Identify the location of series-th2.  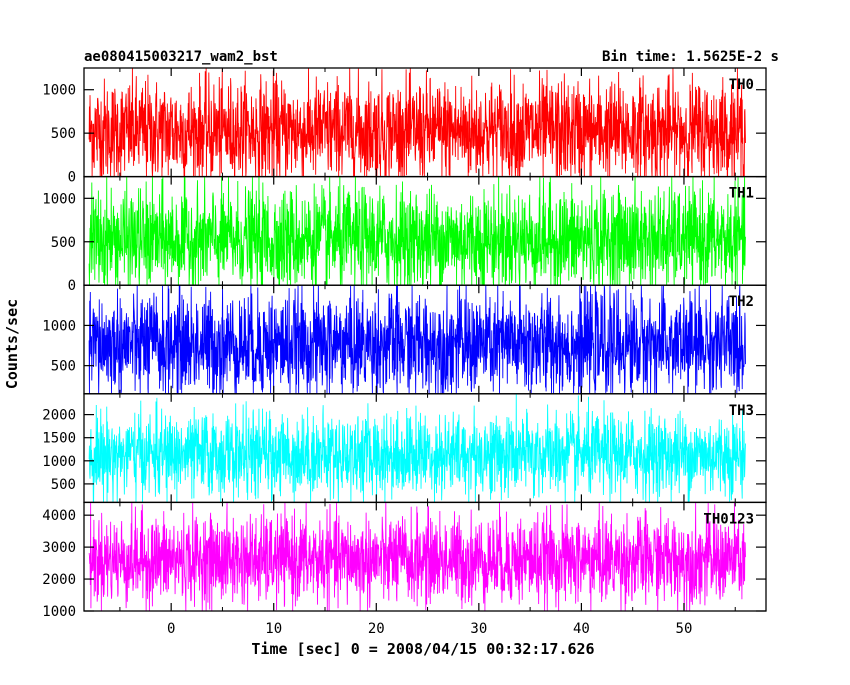
(417, 339).